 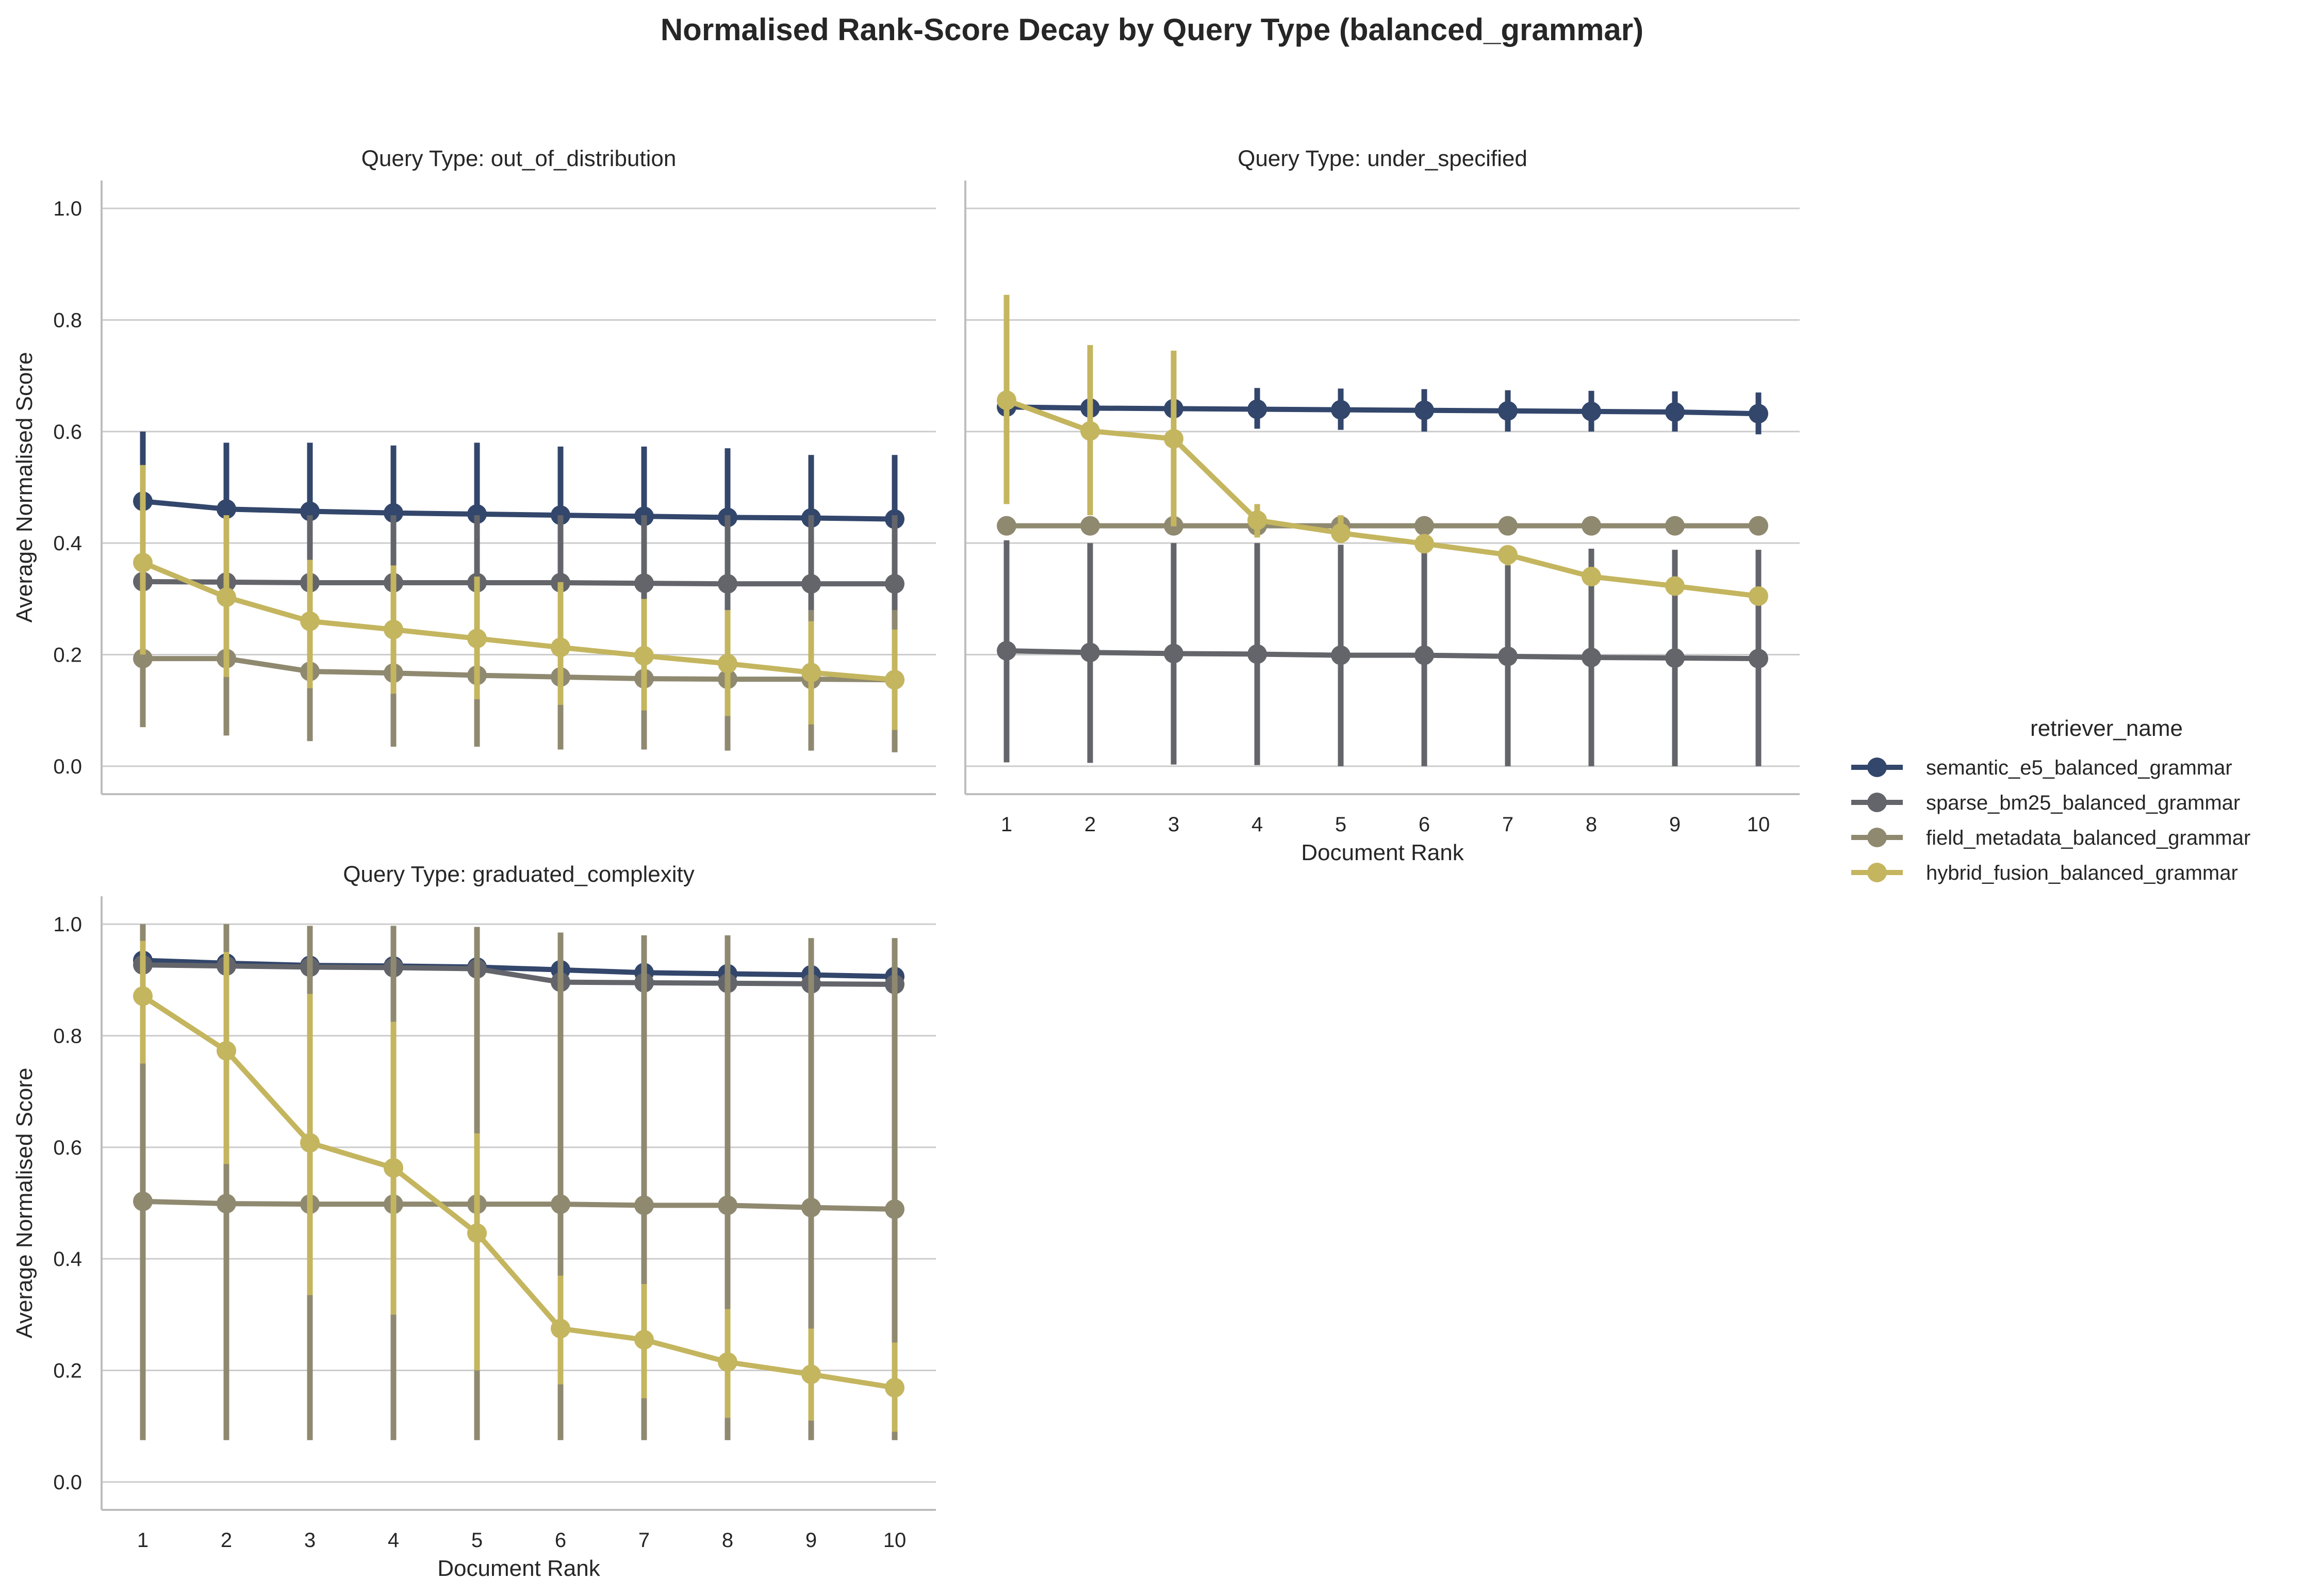 What do you see at coordinates (2106, 728) in the screenshot?
I see `legend-title: retriever_name` at bounding box center [2106, 728].